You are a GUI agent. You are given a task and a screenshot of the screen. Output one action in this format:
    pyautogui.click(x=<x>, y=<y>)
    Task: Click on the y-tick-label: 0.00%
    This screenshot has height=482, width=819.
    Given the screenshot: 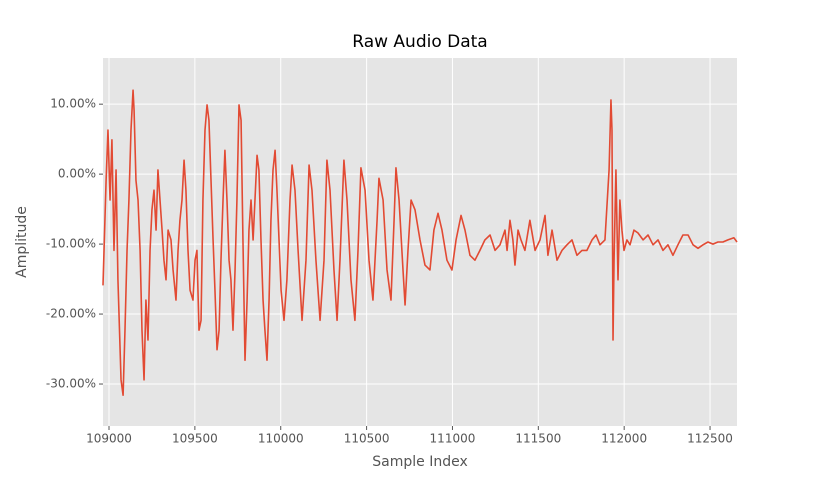 What is the action you would take?
    pyautogui.click(x=77, y=174)
    